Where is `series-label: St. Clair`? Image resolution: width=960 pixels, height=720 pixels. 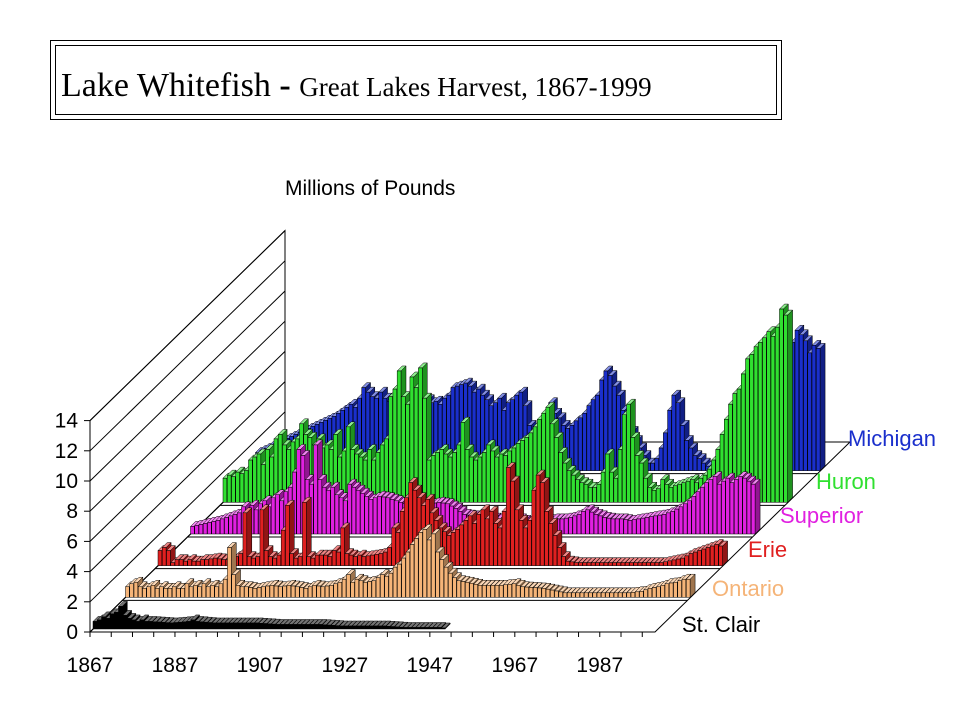
series-label: St. Clair is located at coordinates (721, 624).